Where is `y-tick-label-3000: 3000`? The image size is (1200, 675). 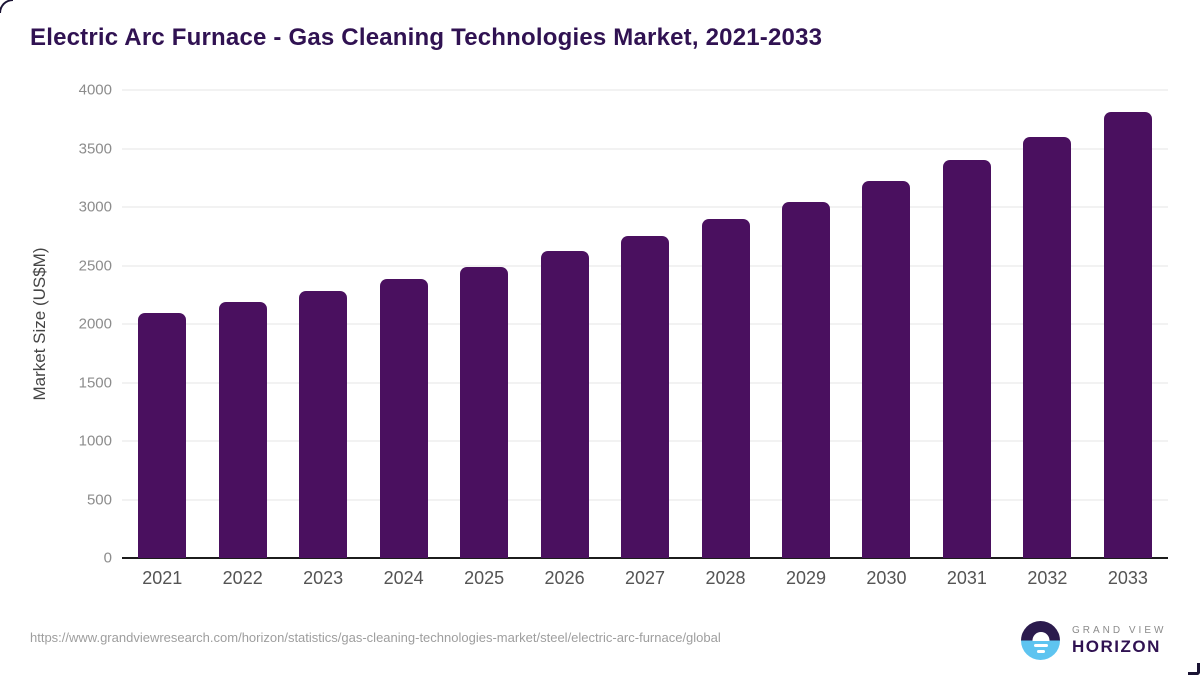 y-tick-label-3000: 3000 is located at coordinates (95, 207).